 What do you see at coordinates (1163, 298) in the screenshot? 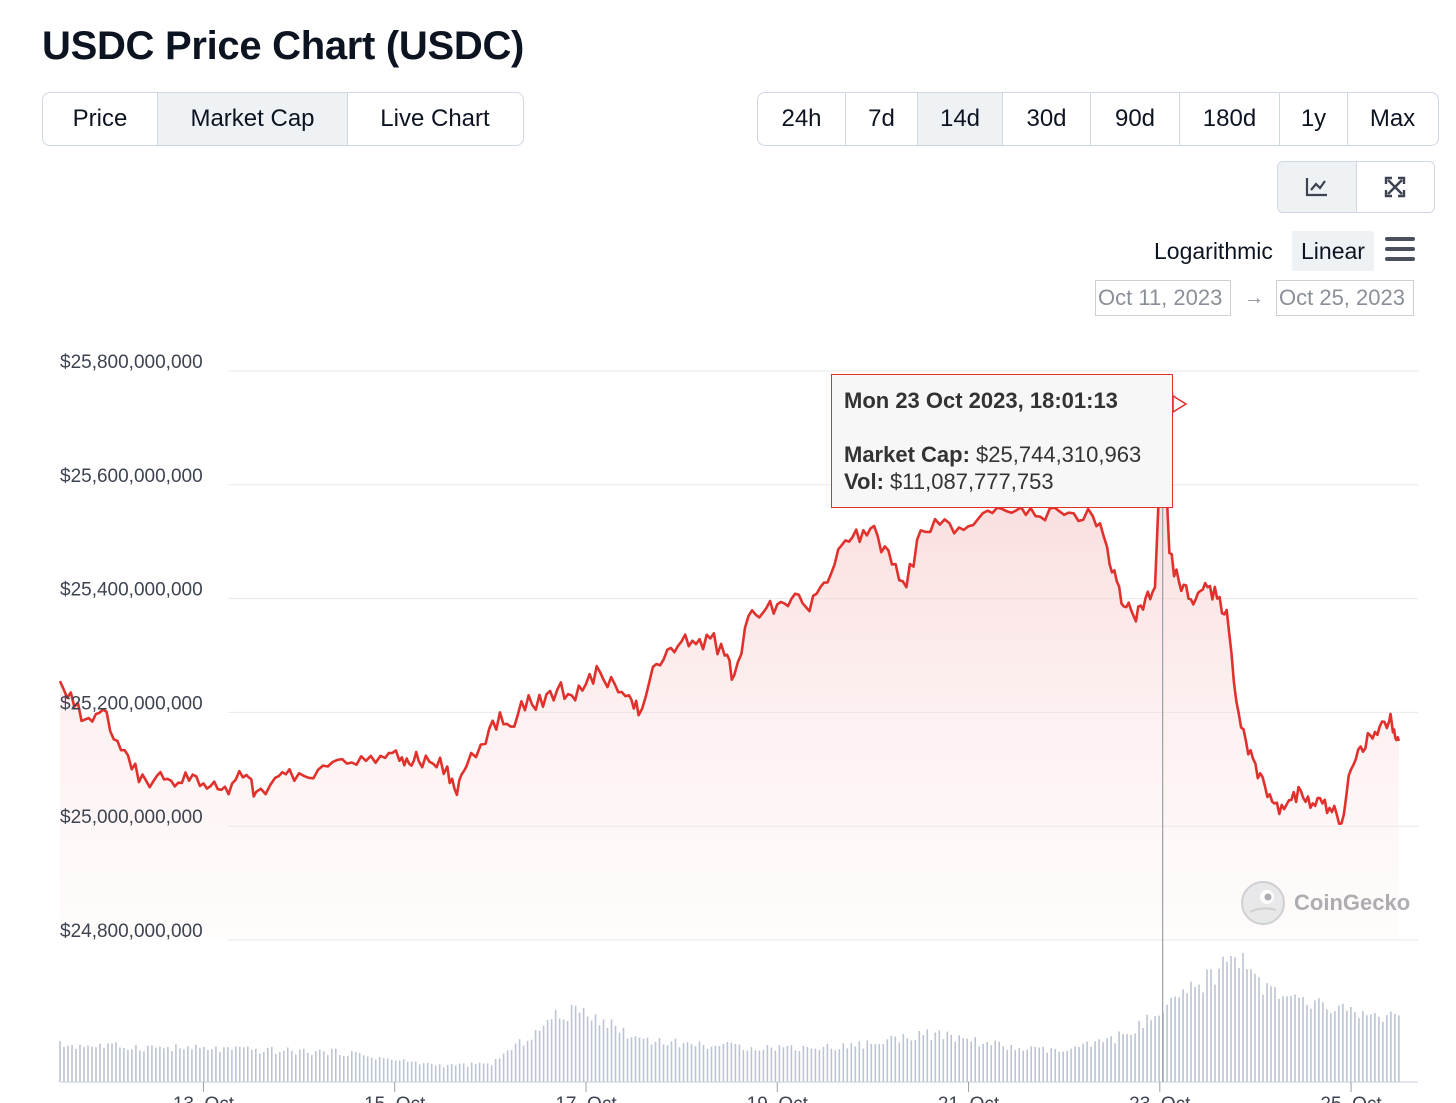
I see `date-from-input: Oct 11, 2023` at bounding box center [1163, 298].